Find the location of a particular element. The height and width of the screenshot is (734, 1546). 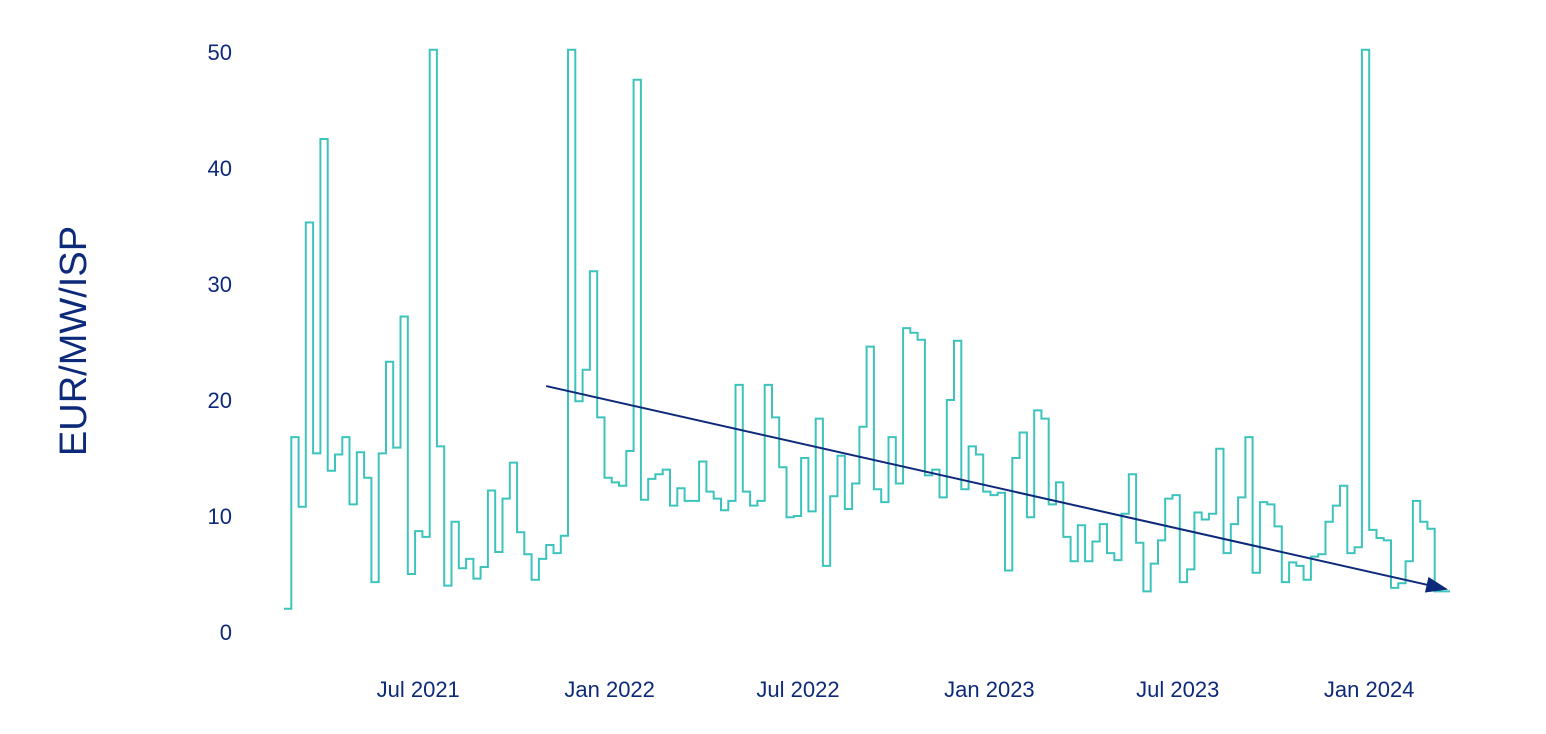

y-tick-label: 30 is located at coordinates (220, 284).